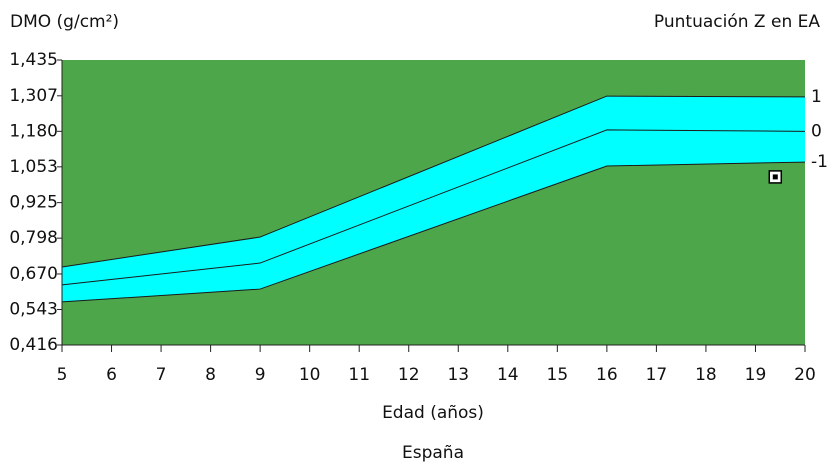  What do you see at coordinates (260, 375) in the screenshot?
I see `x-tick-label: 9` at bounding box center [260, 375].